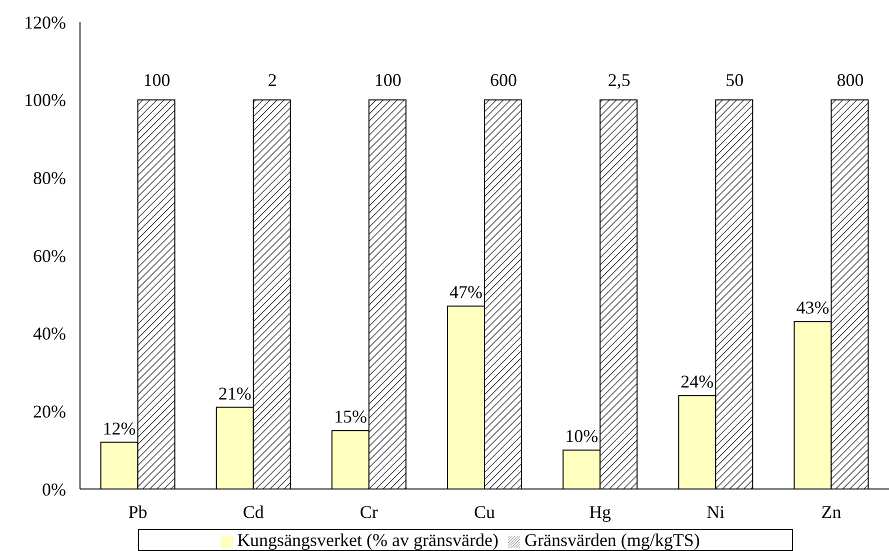 This screenshot has height=551, width=889. What do you see at coordinates (850, 80) in the screenshot?
I see `annotation: 800` at bounding box center [850, 80].